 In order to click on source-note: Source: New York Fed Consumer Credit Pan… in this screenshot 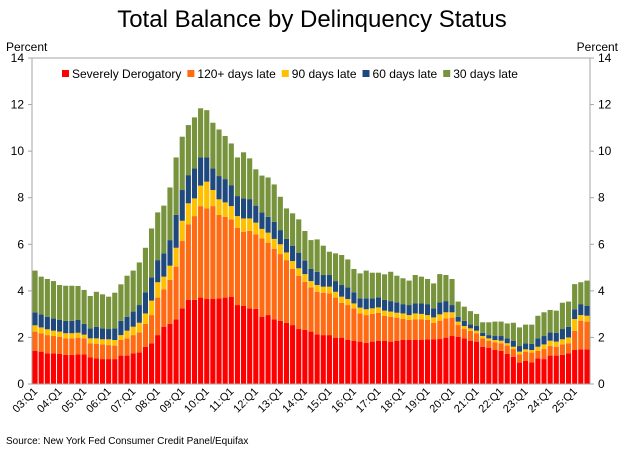, I will do `click(127, 441)`.